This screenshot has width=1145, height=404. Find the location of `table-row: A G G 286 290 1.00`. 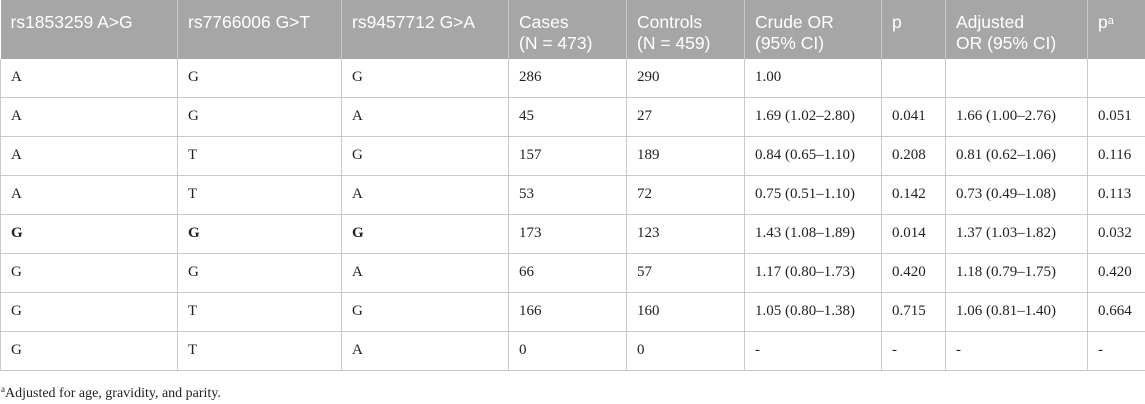

table-row: A G G 286 290 1.00 is located at coordinates (572, 78).